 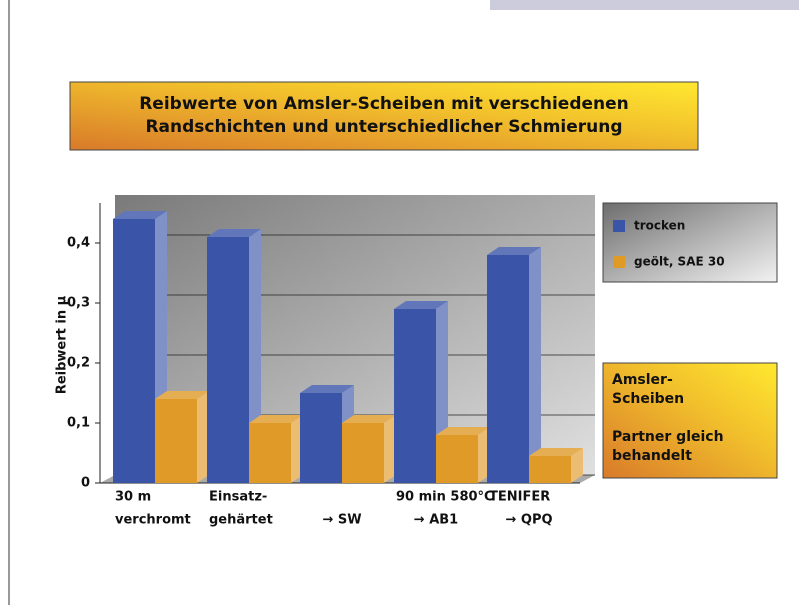 I want to click on legend-label: geölt, SAE 30, so click(x=679, y=262).